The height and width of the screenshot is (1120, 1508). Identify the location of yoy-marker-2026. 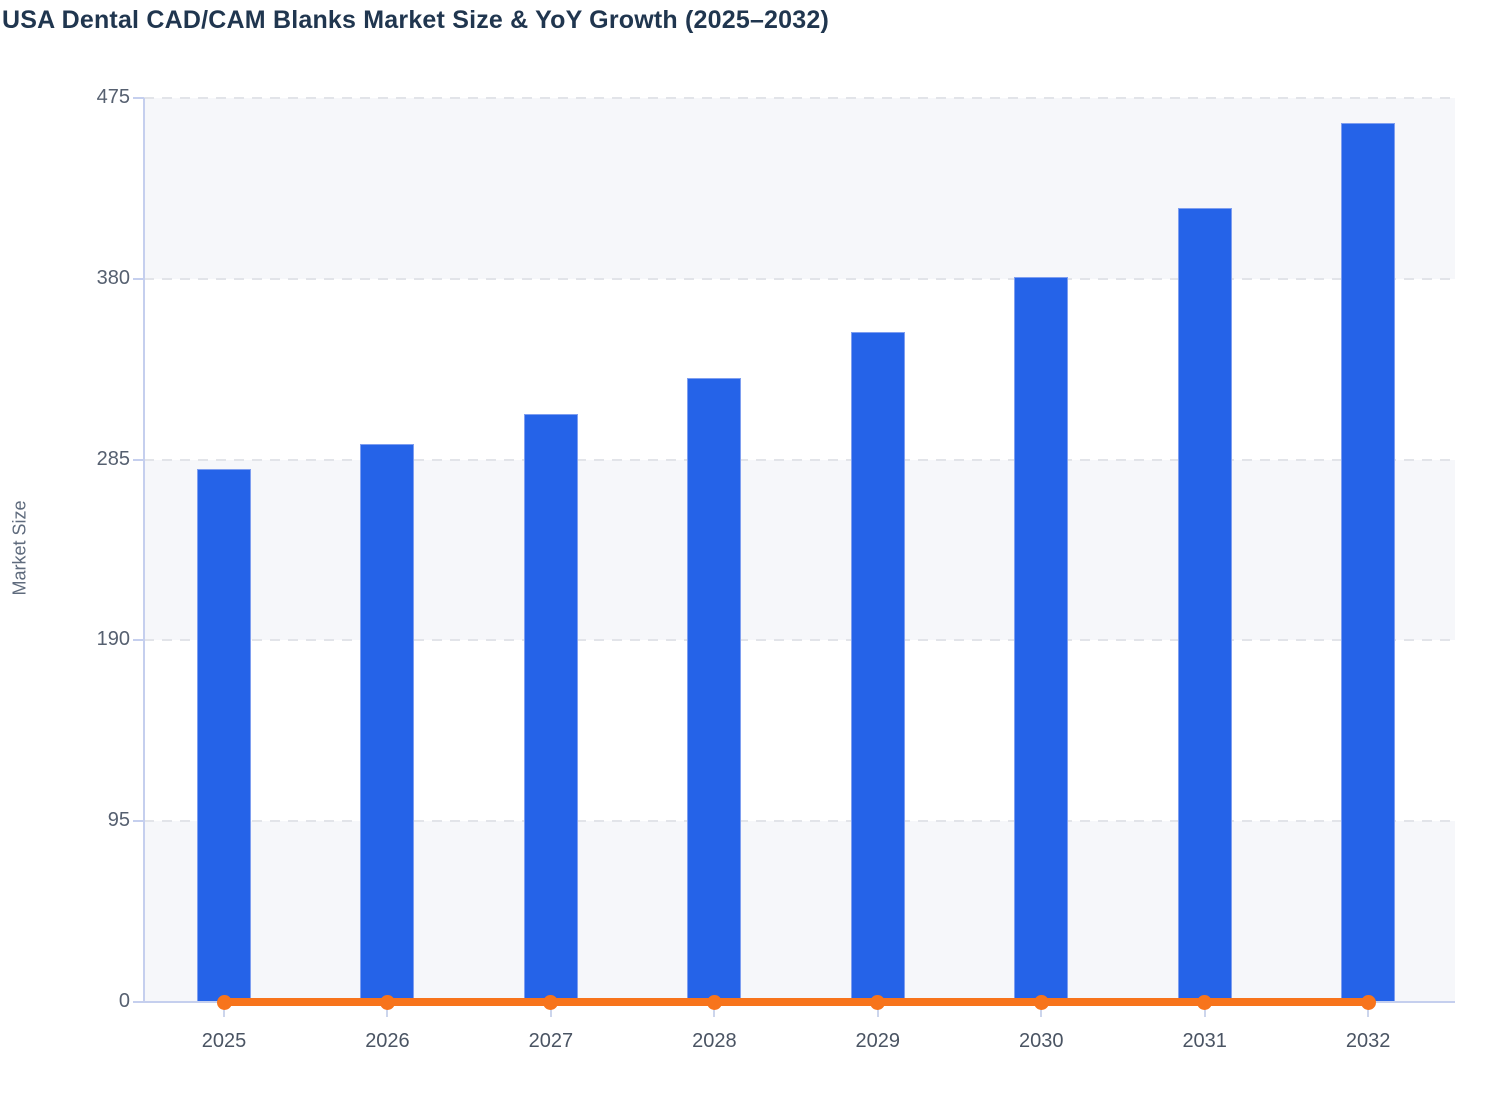
(387, 1002).